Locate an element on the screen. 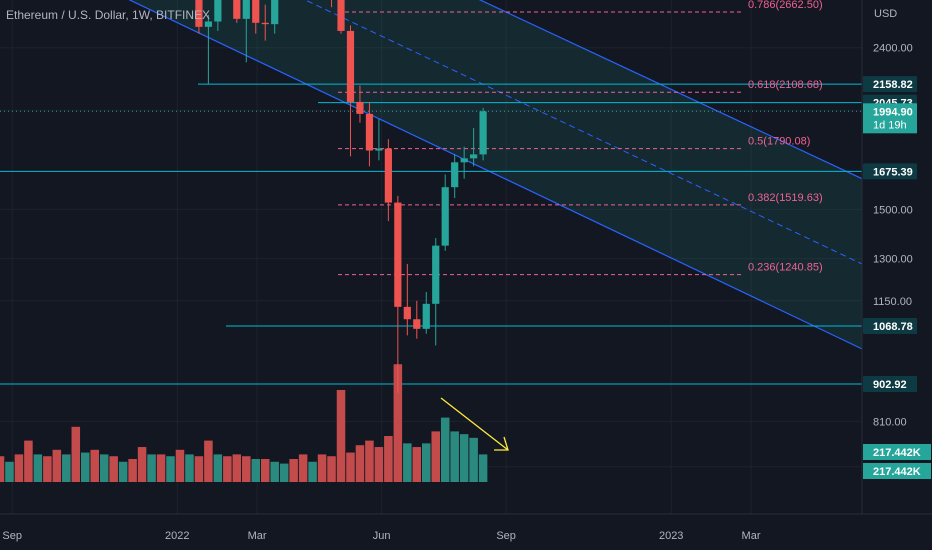 The width and height of the screenshot is (932, 550). trend-arrow-head is located at coordinates (501, 443).